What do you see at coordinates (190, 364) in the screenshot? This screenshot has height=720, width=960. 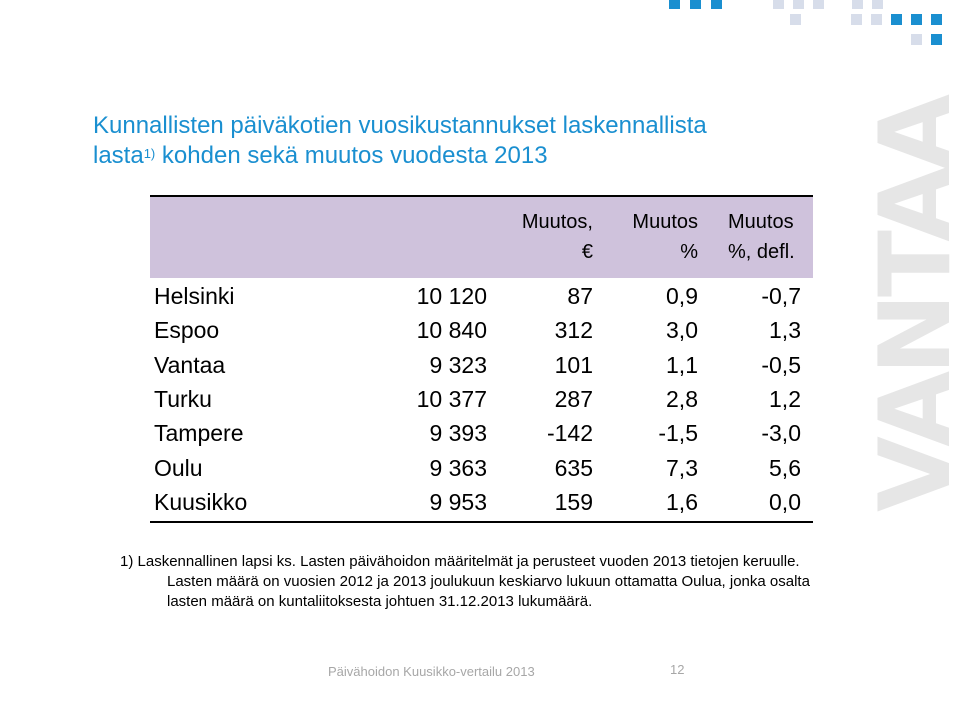 I see `cell-city: Vantaa` at bounding box center [190, 364].